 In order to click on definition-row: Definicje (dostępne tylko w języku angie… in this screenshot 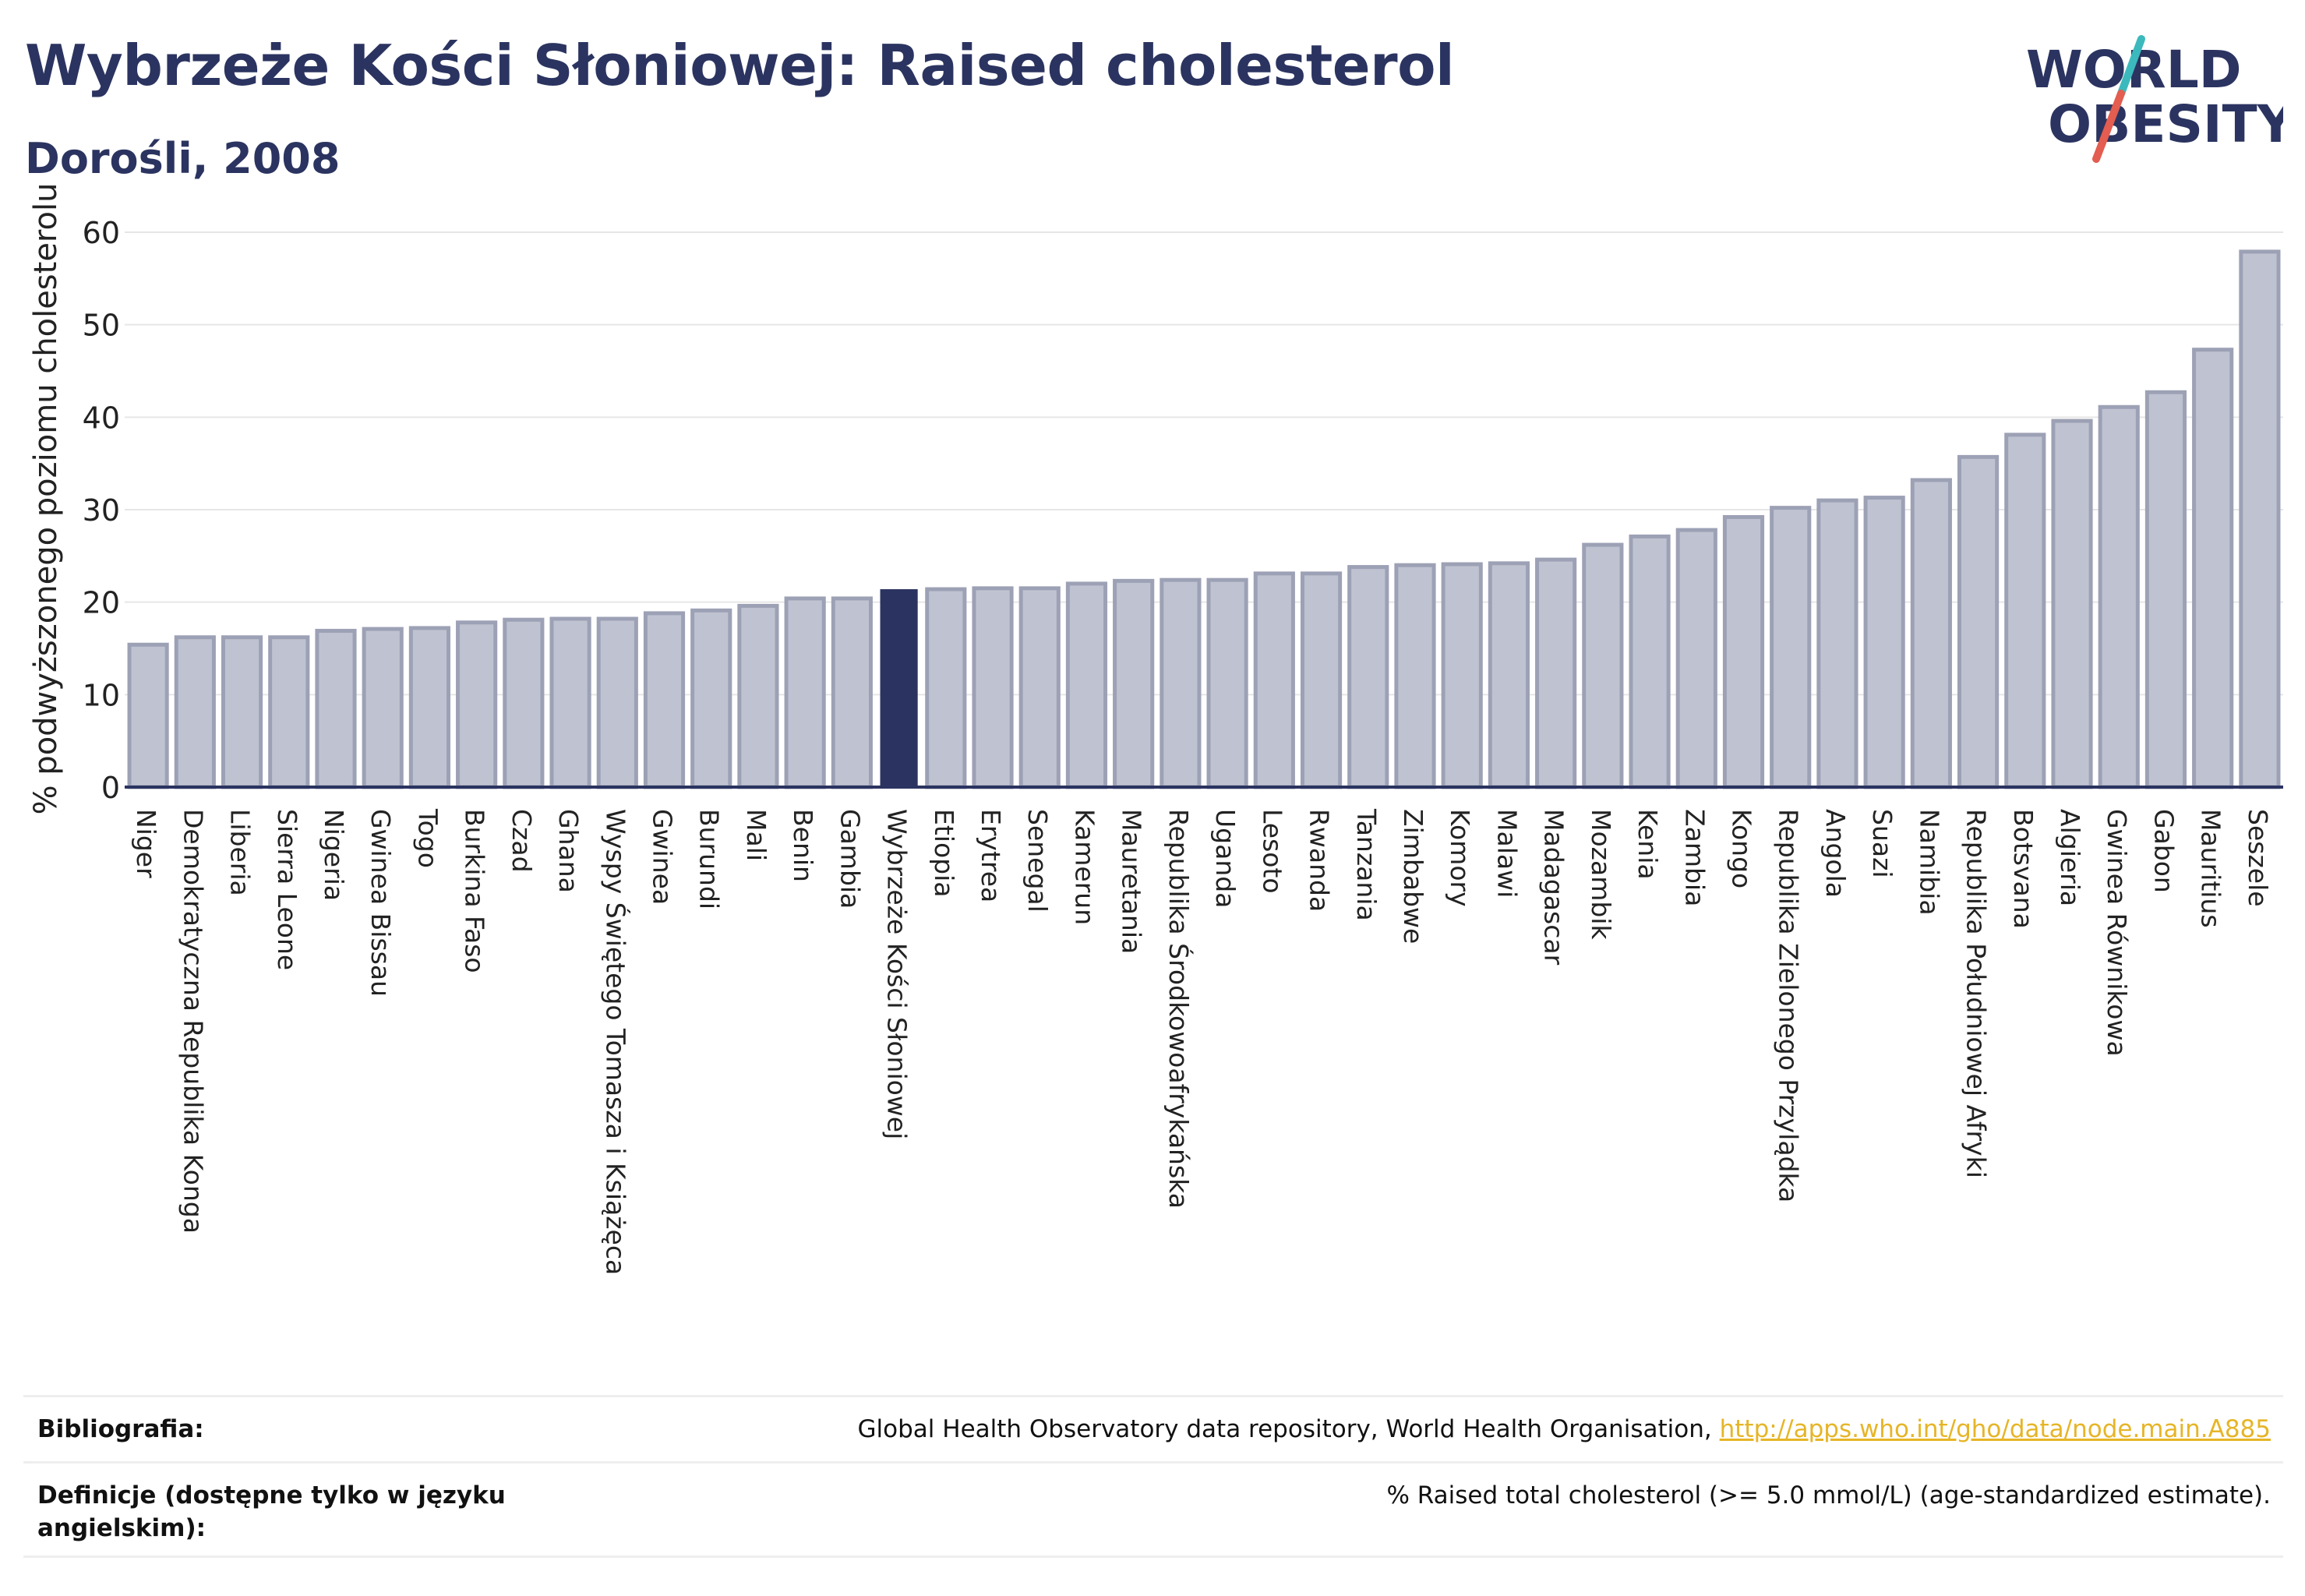, I will do `click(1153, 1509)`.